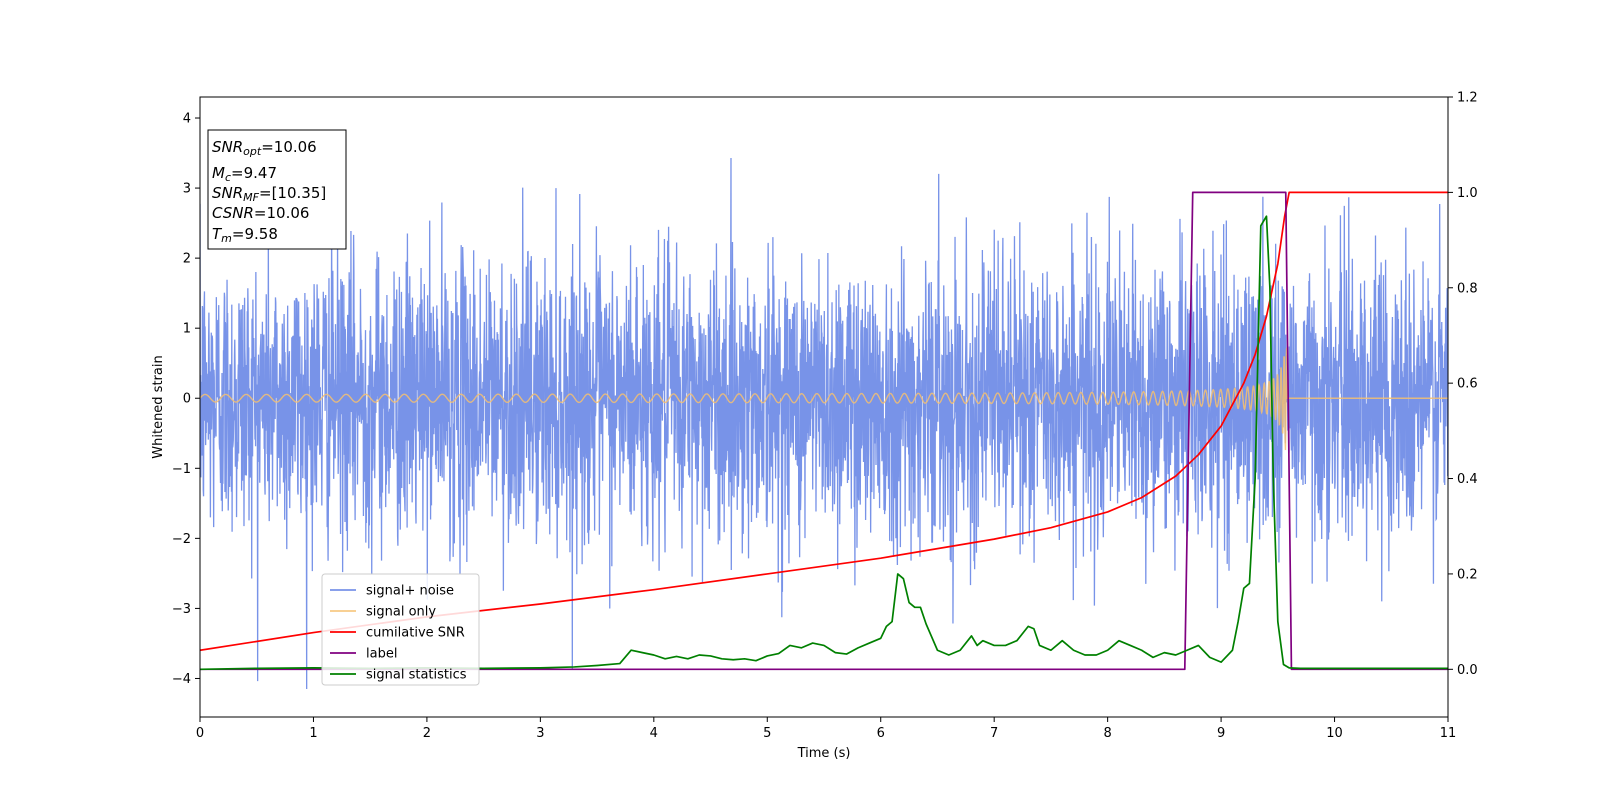  What do you see at coordinates (260, 213) in the screenshot?
I see `annotation-csnr: CSNR=10.06` at bounding box center [260, 213].